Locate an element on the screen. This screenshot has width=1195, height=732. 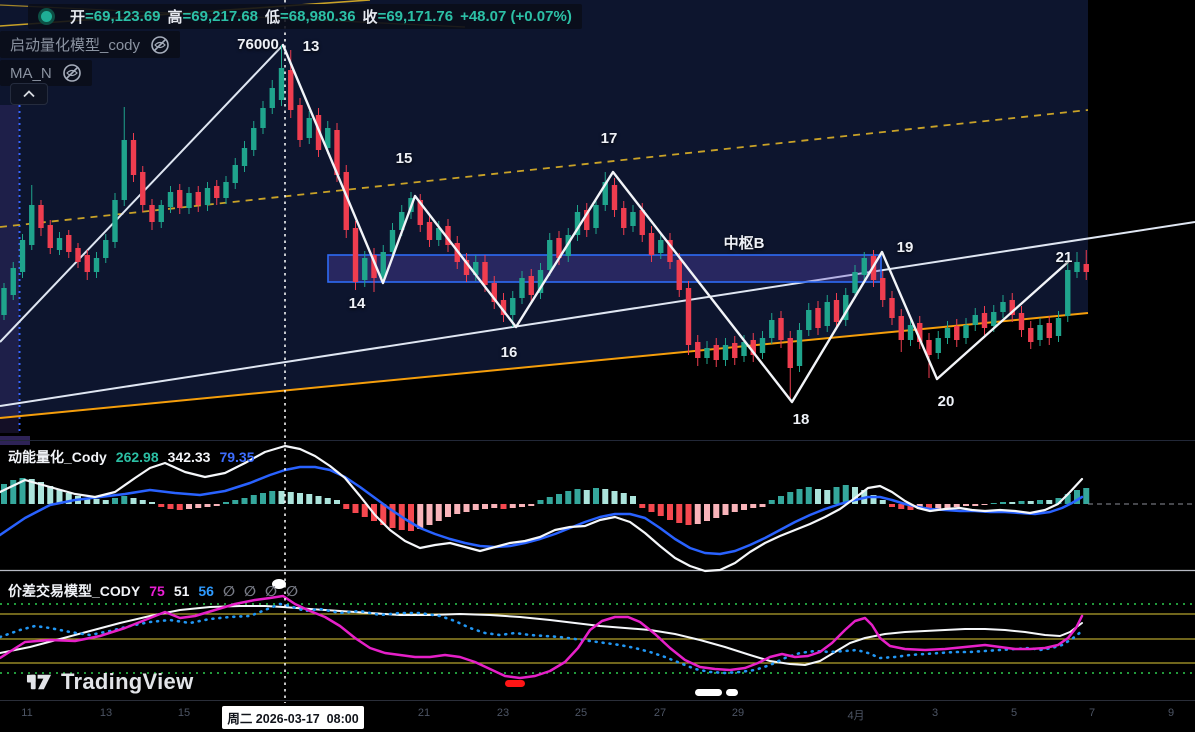
low-value: =68,980.36 is located at coordinates (318, 16).